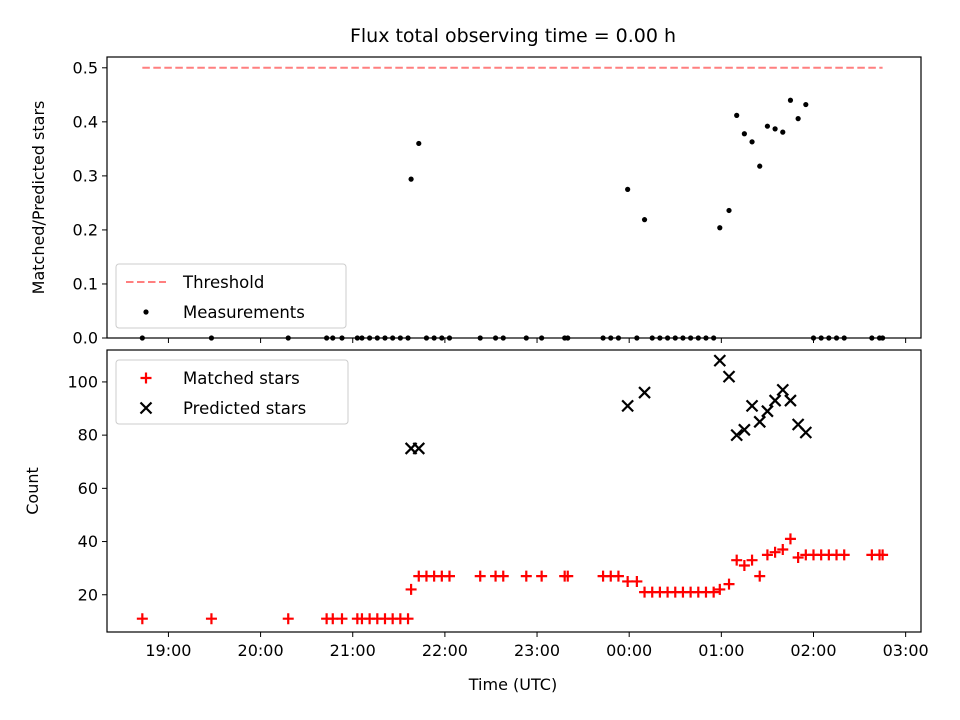 This screenshot has width=960, height=720. What do you see at coordinates (813, 650) in the screenshot?
I see `x-tick-label-7: 02:00` at bounding box center [813, 650].